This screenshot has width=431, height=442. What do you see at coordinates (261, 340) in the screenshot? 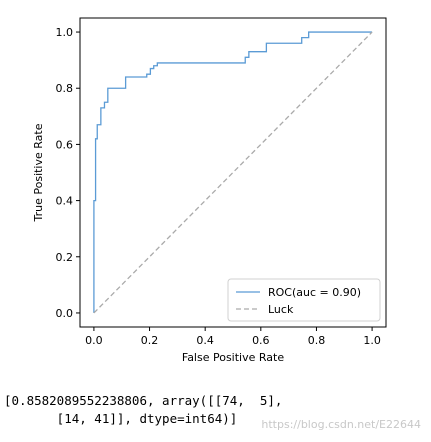
I see `x-tick-label: 0.6` at bounding box center [261, 340].